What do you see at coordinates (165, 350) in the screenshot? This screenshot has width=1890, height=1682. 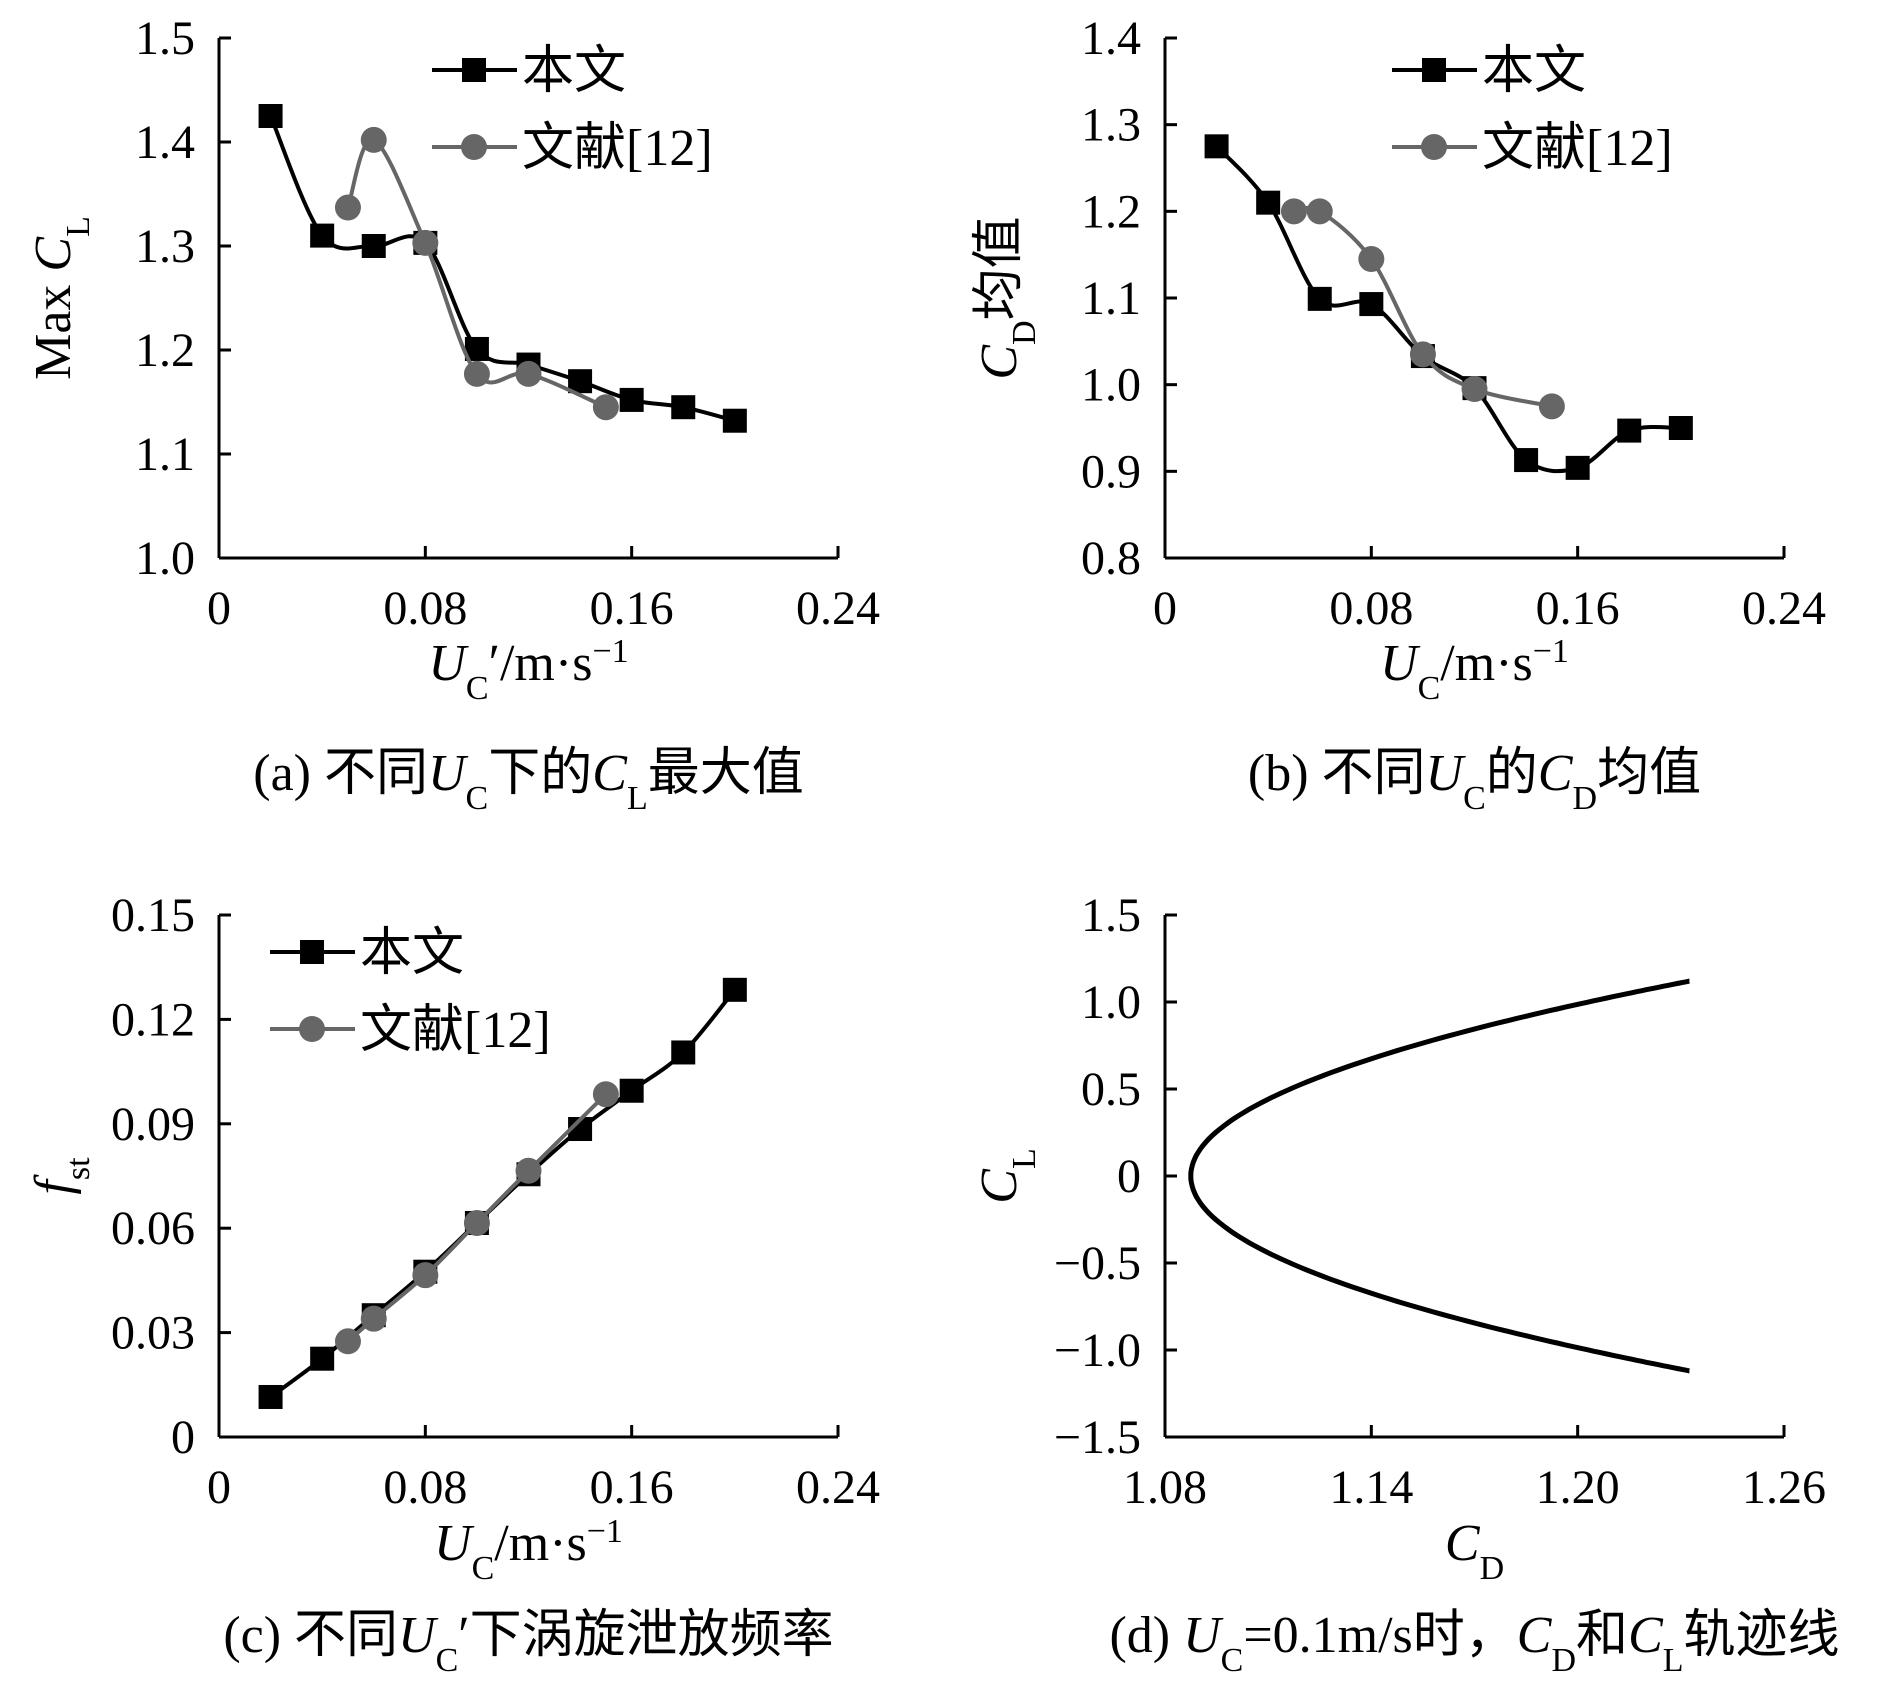 I see `y-tick-label: 1.2` at bounding box center [165, 350].